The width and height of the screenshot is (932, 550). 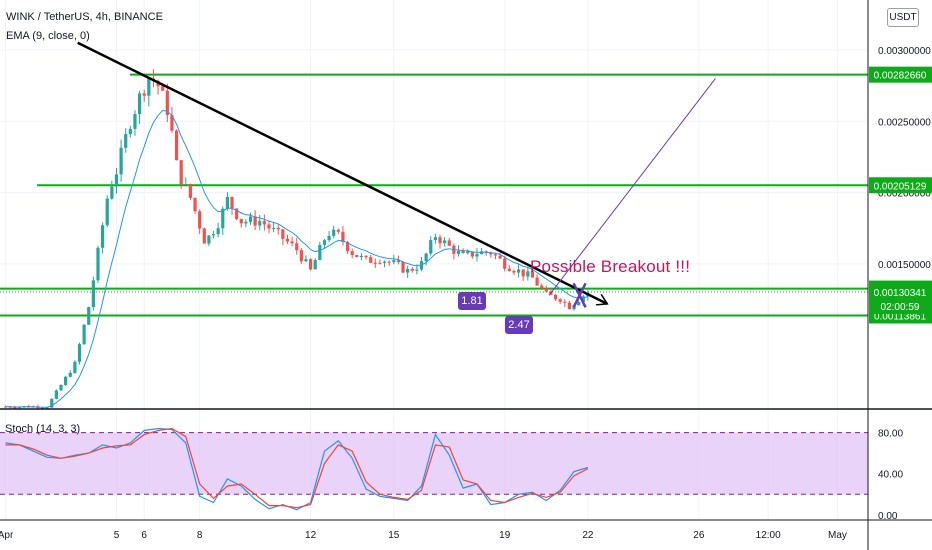 What do you see at coordinates (903, 17) in the screenshot?
I see `currency-badge: USDT` at bounding box center [903, 17].